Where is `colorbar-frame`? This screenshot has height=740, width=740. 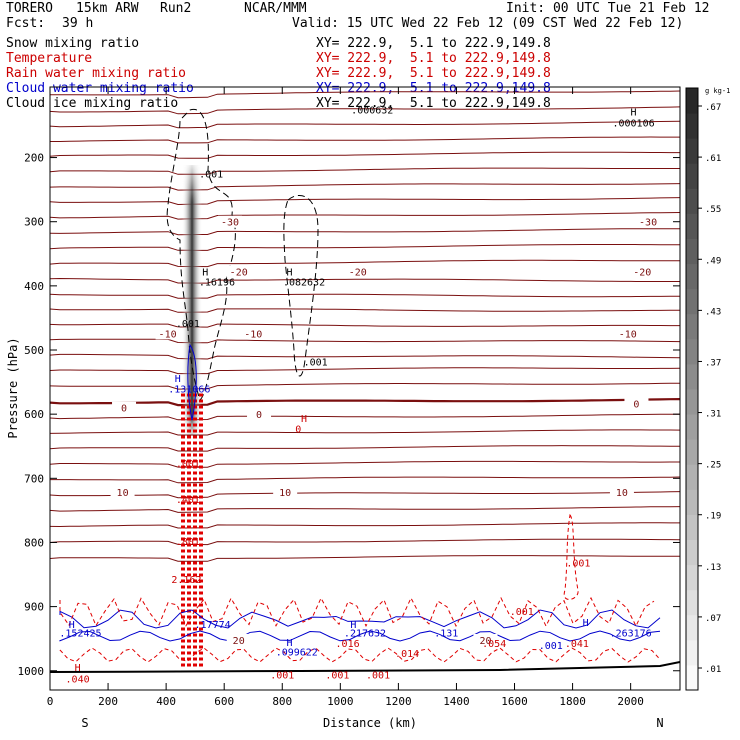
colorbar-frame is located at coordinates (692, 389).